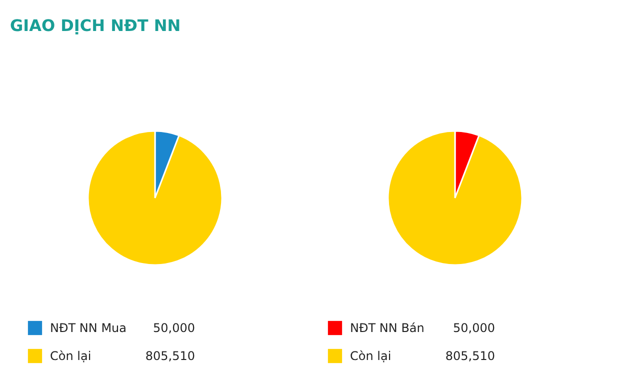 This screenshot has width=618, height=388. What do you see at coordinates (95, 25) in the screenshot?
I see `chart-title: GIAO DỊCH NĐT NN` at bounding box center [95, 25].